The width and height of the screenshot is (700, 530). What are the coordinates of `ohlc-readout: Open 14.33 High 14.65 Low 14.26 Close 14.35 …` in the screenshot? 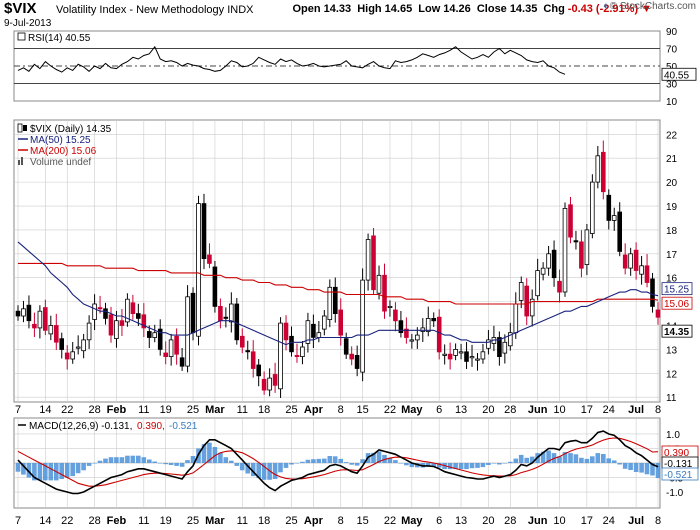 It's located at (470, 9).